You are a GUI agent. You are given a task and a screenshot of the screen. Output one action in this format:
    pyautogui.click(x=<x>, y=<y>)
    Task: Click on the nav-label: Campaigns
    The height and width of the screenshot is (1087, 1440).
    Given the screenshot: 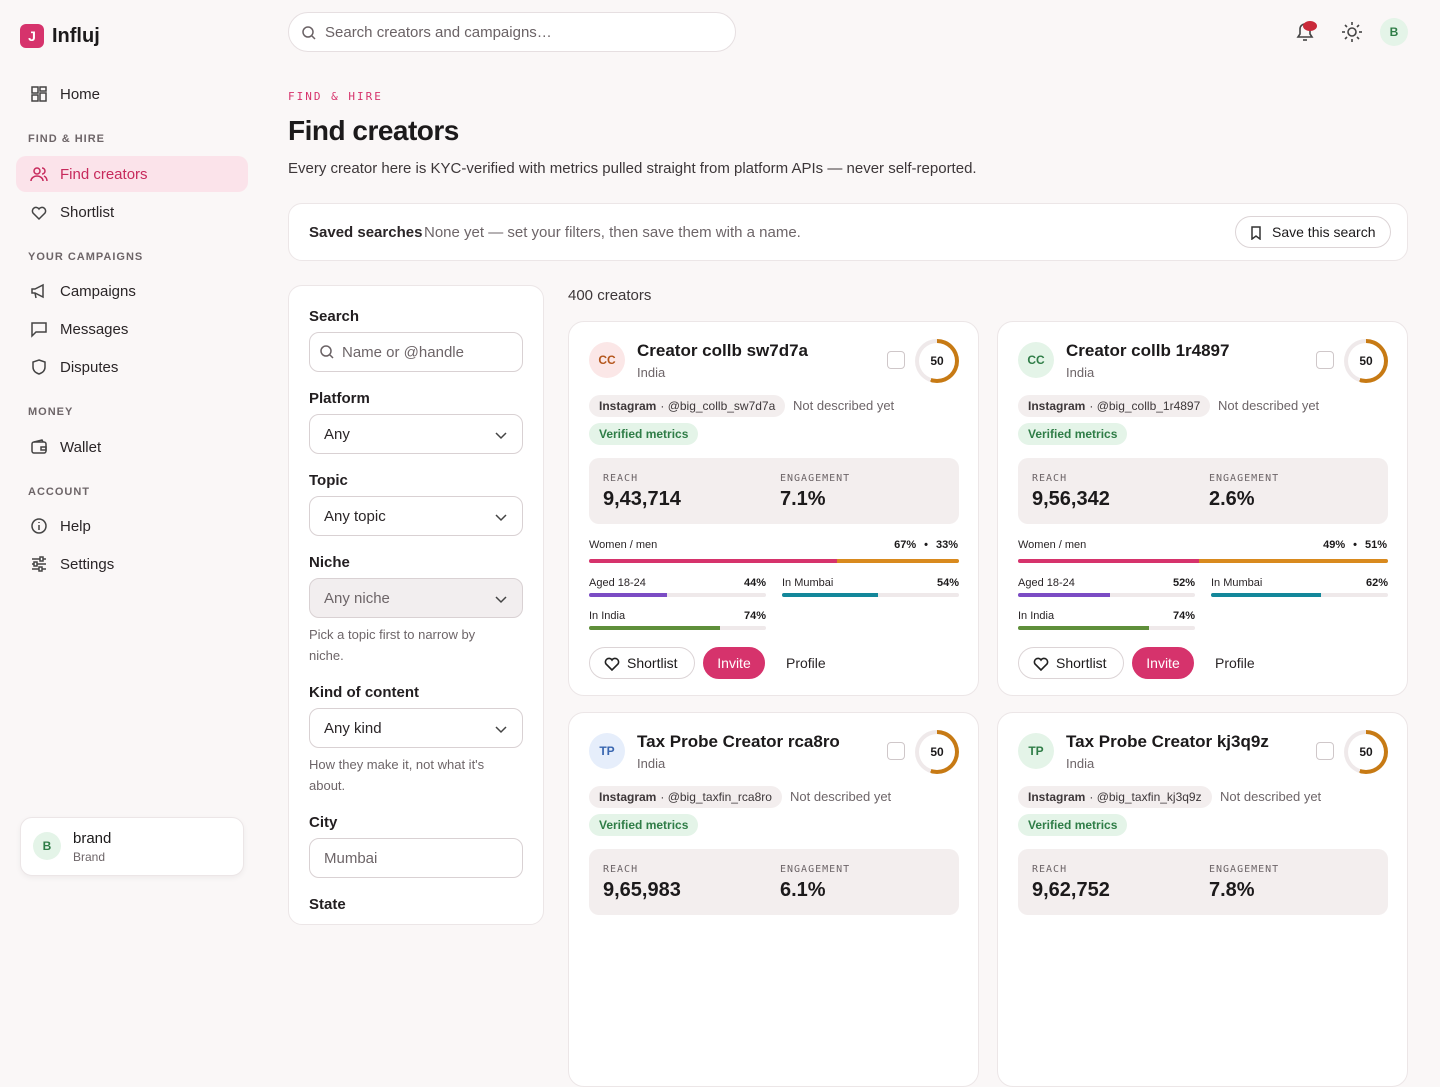 What is the action you would take?
    pyautogui.click(x=98, y=291)
    